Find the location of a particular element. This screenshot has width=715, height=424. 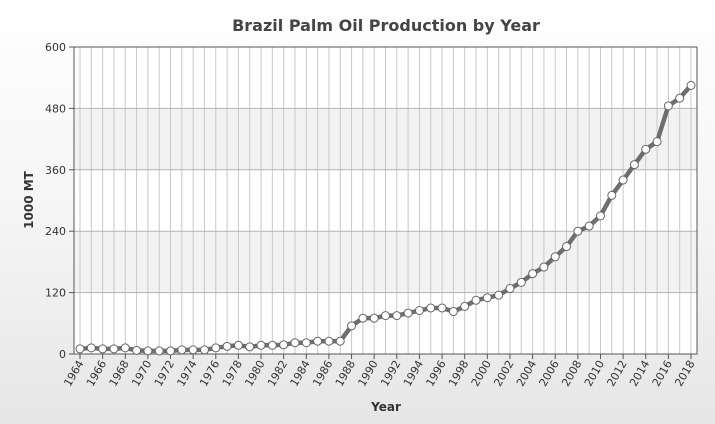

y-tick-label: 0 is located at coordinates (62, 354).